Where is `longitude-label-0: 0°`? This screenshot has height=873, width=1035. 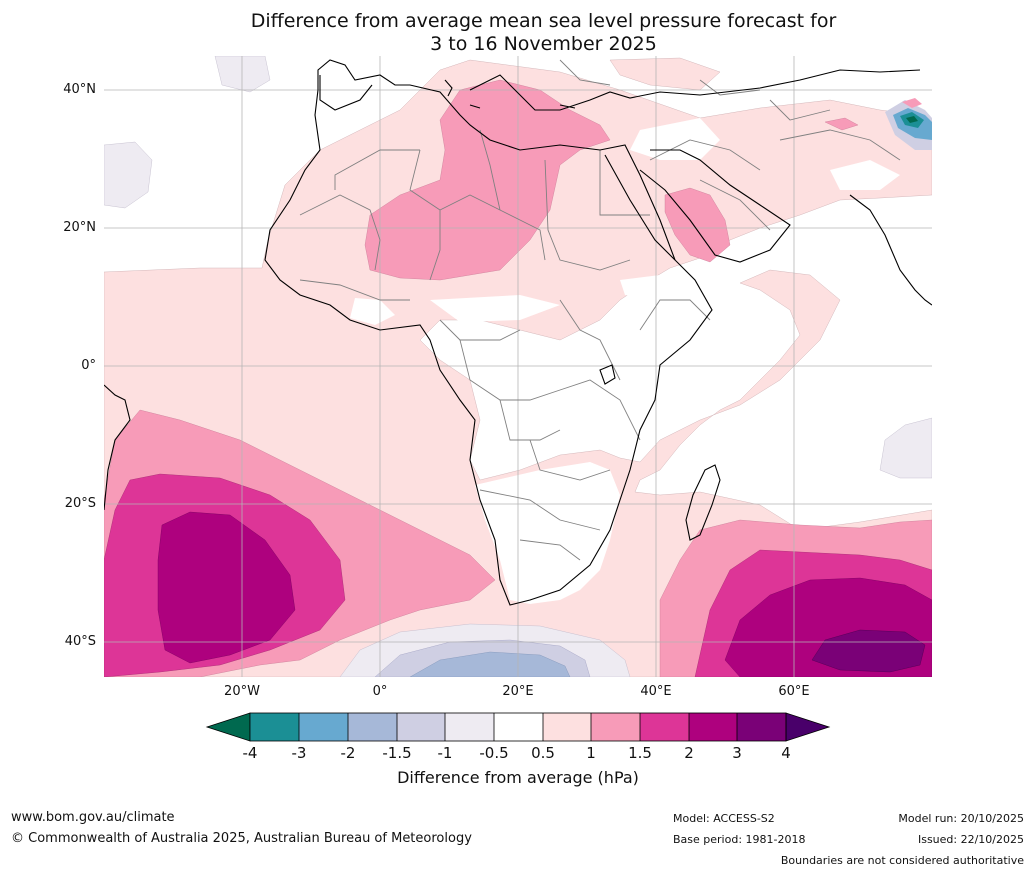
longitude-label-0: 0° is located at coordinates (380, 691).